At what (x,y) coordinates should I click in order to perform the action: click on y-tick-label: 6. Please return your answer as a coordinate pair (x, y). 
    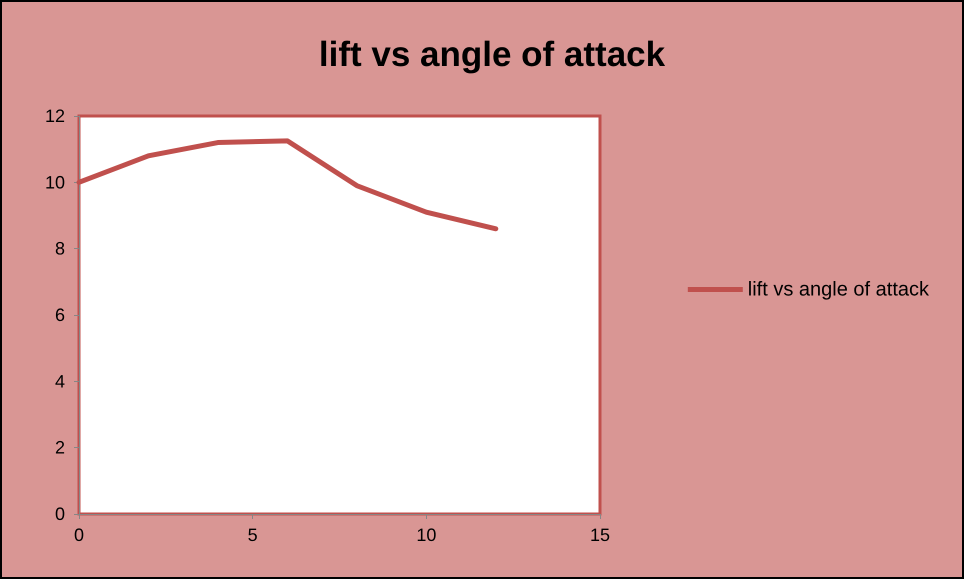
    Looking at the image, I should click on (59, 315).